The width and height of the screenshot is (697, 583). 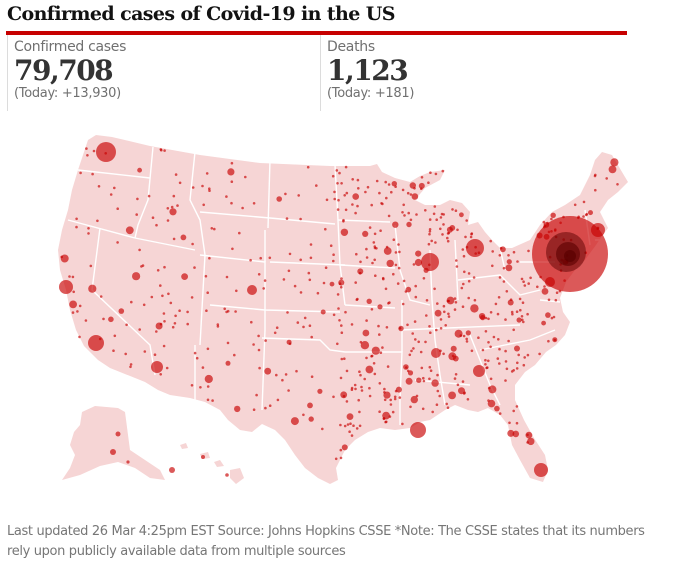 What do you see at coordinates (598, 230) in the screenshot?
I see `hotspot-bubble-boston-area` at bounding box center [598, 230].